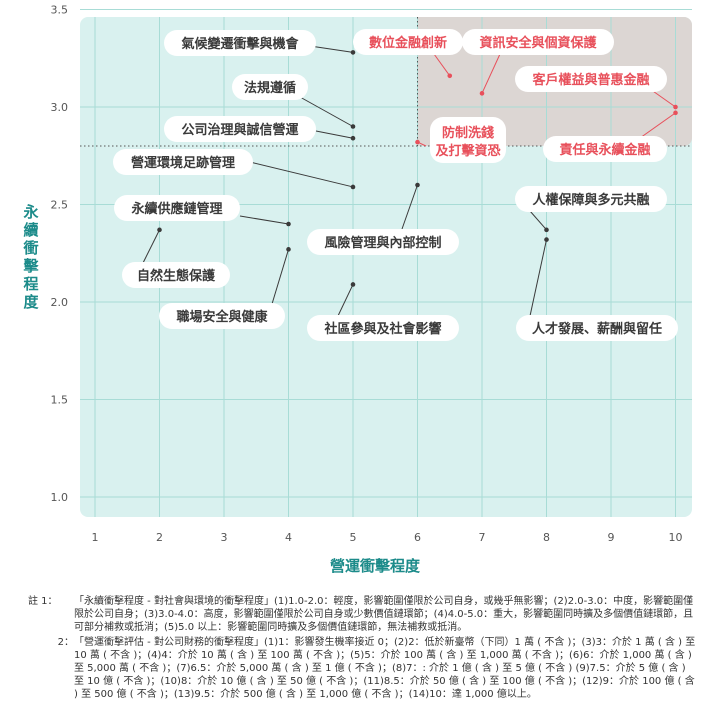  I want to click on data-point-group: 法規遵循, so click(294, 101).